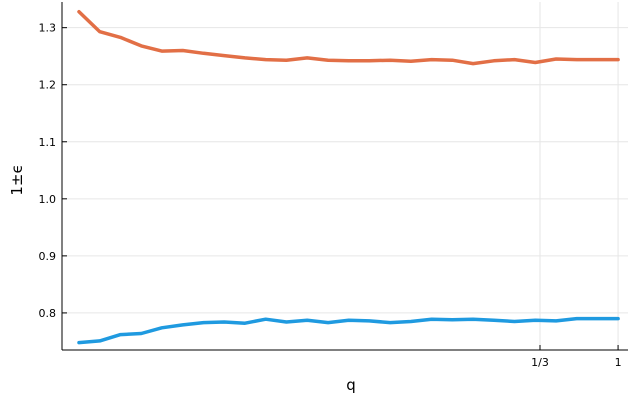 The width and height of the screenshot is (629, 400). I want to click on y-tick-label: 0.9, so click(48, 256).